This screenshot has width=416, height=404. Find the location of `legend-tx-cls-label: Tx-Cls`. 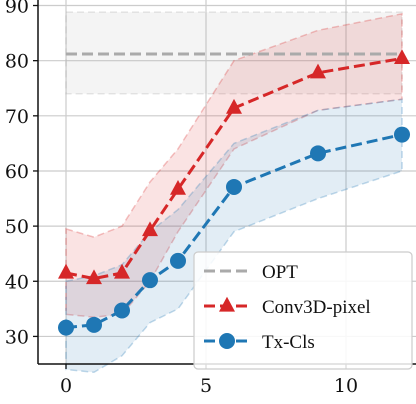

legend-tx-cls-label: Tx-Cls is located at coordinates (288, 342).